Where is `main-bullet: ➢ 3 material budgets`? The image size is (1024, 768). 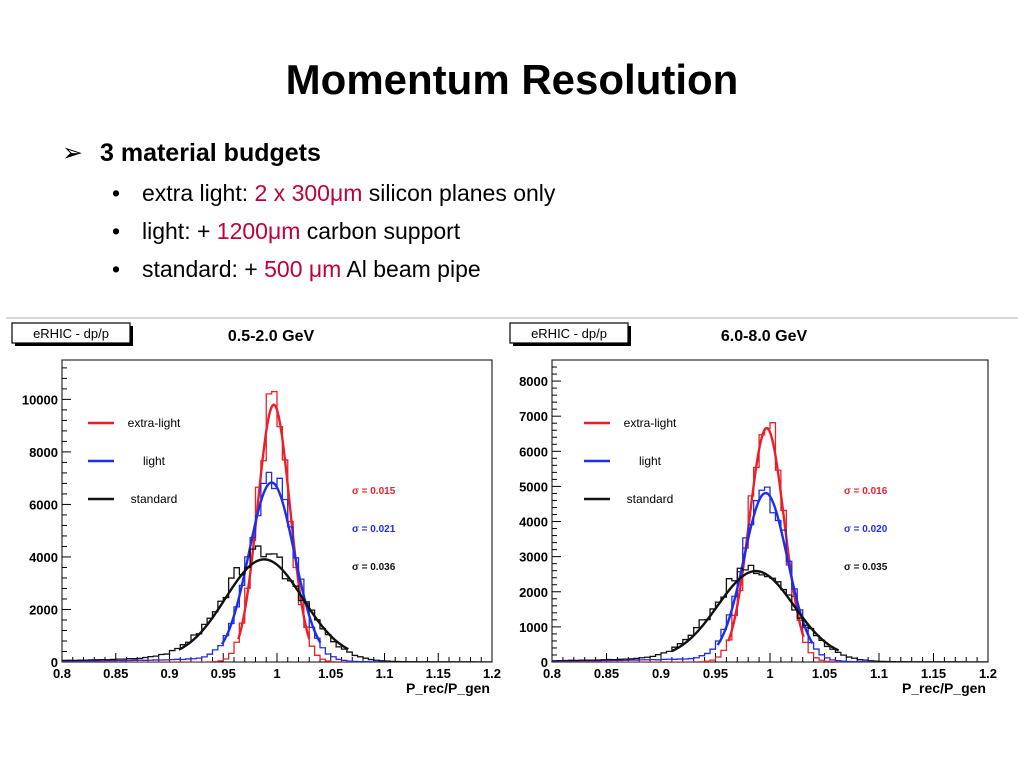 main-bullet: ➢ 3 material budgets is located at coordinates (191, 153).